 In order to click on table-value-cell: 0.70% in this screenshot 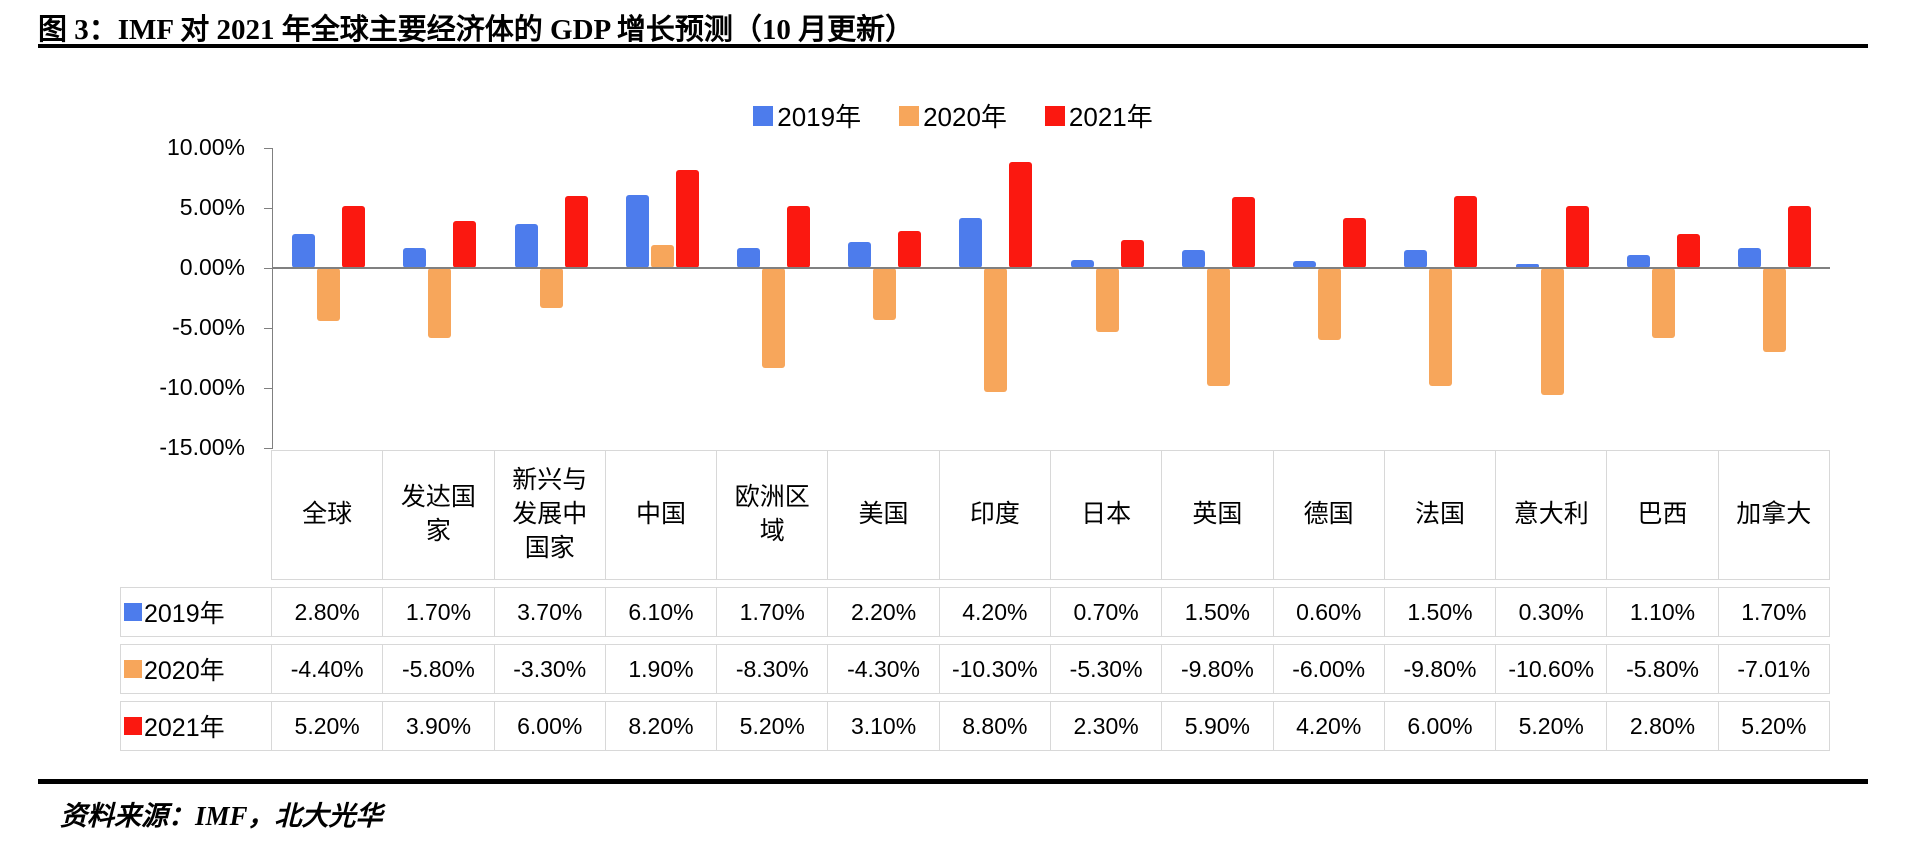, I will do `click(1106, 612)`.